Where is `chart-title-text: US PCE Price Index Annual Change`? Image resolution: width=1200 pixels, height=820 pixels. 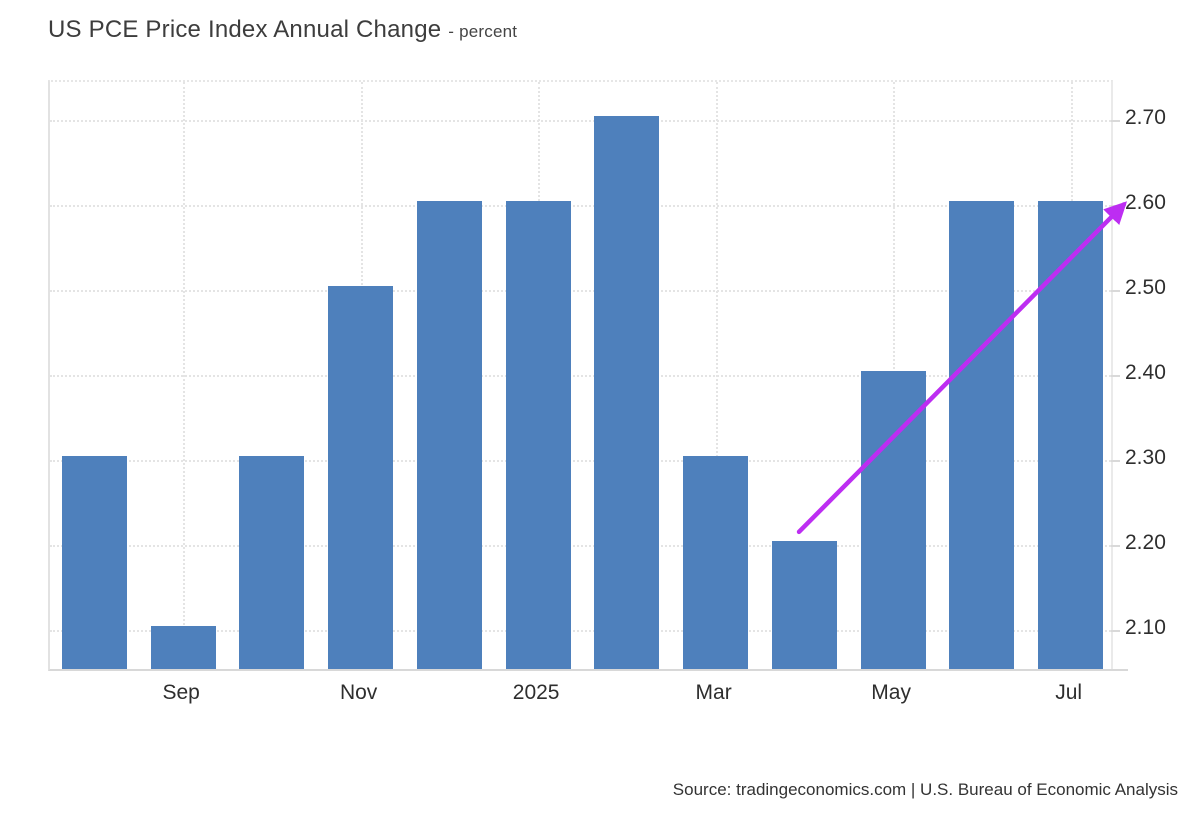 chart-title-text: US PCE Price Index Annual Change is located at coordinates (245, 29).